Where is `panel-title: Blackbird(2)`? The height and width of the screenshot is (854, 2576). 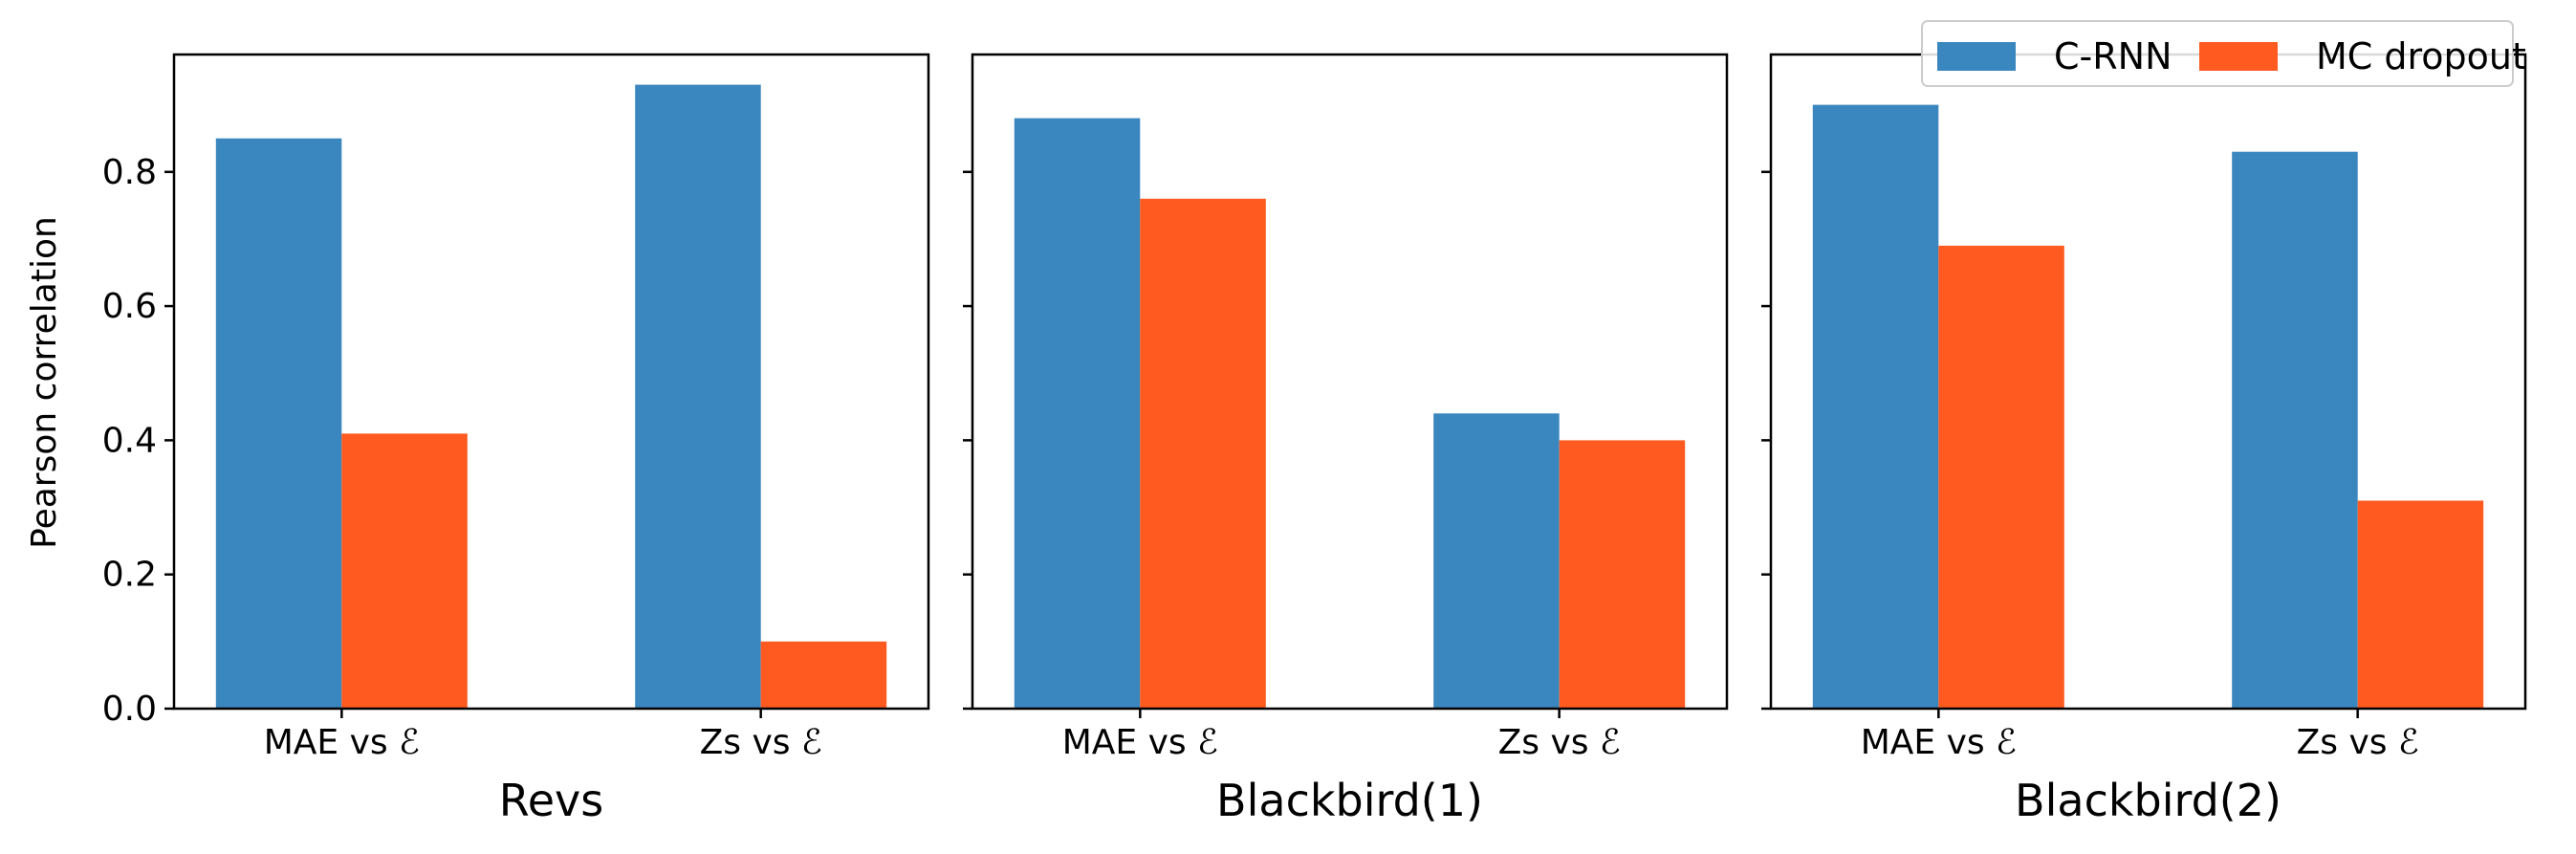 panel-title: Blackbird(2) is located at coordinates (2148, 800).